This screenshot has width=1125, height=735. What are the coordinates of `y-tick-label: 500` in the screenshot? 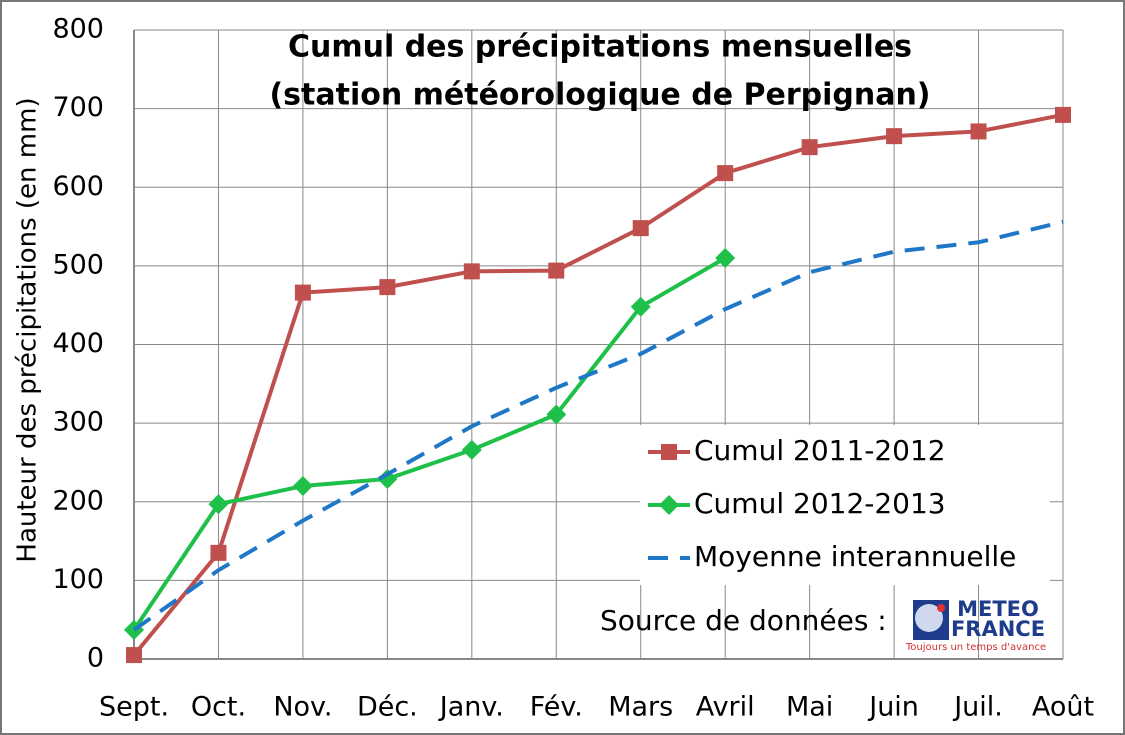 It's located at (78, 264).